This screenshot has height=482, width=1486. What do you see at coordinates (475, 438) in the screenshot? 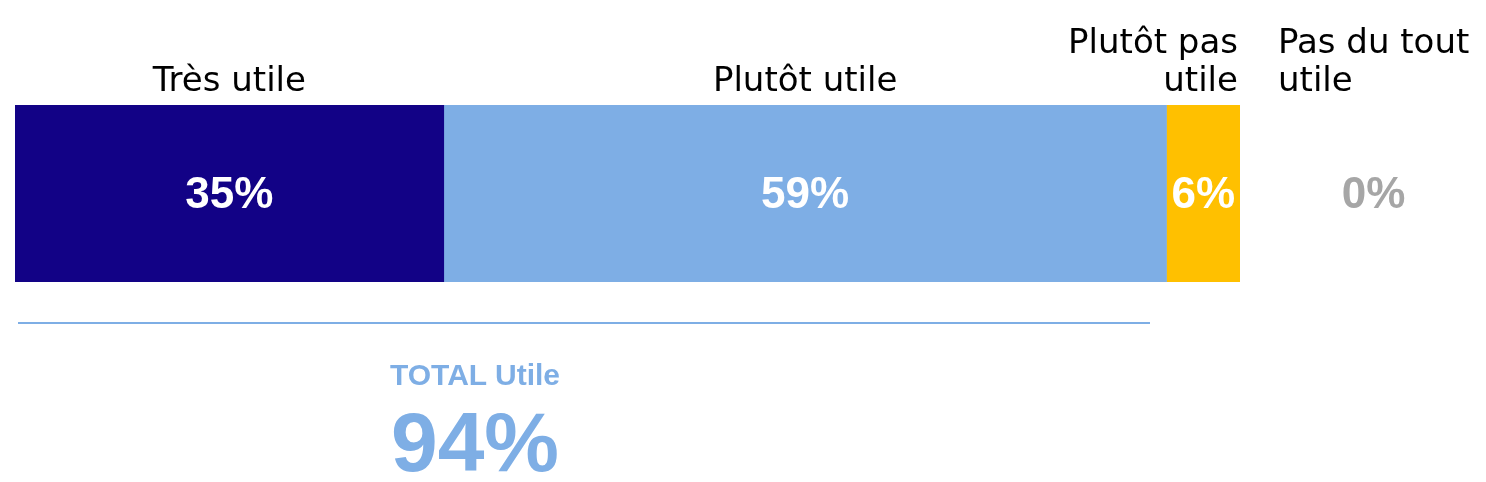
I see `text: 94%` at bounding box center [475, 438].